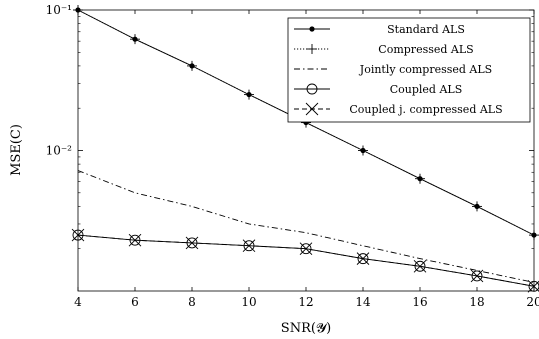 This screenshot has width=539, height=339. Describe the element at coordinates (135, 302) in the screenshot. I see `x-tick-label: 6` at that location.